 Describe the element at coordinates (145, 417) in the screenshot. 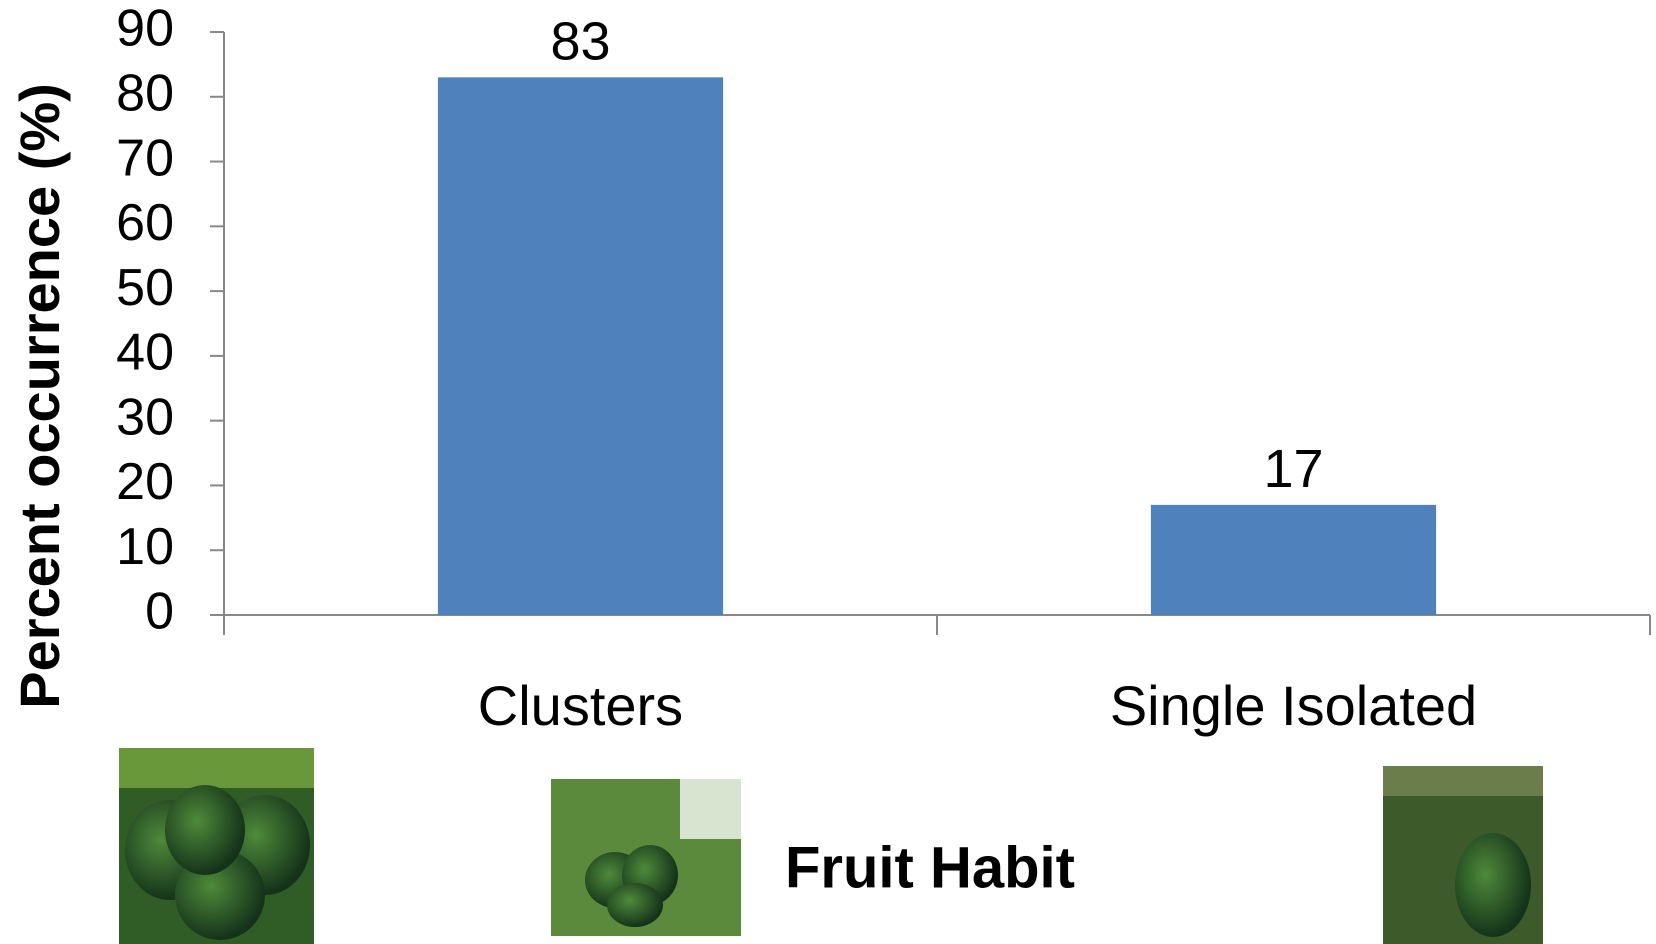

I see `y-tick-label: 30` at that location.